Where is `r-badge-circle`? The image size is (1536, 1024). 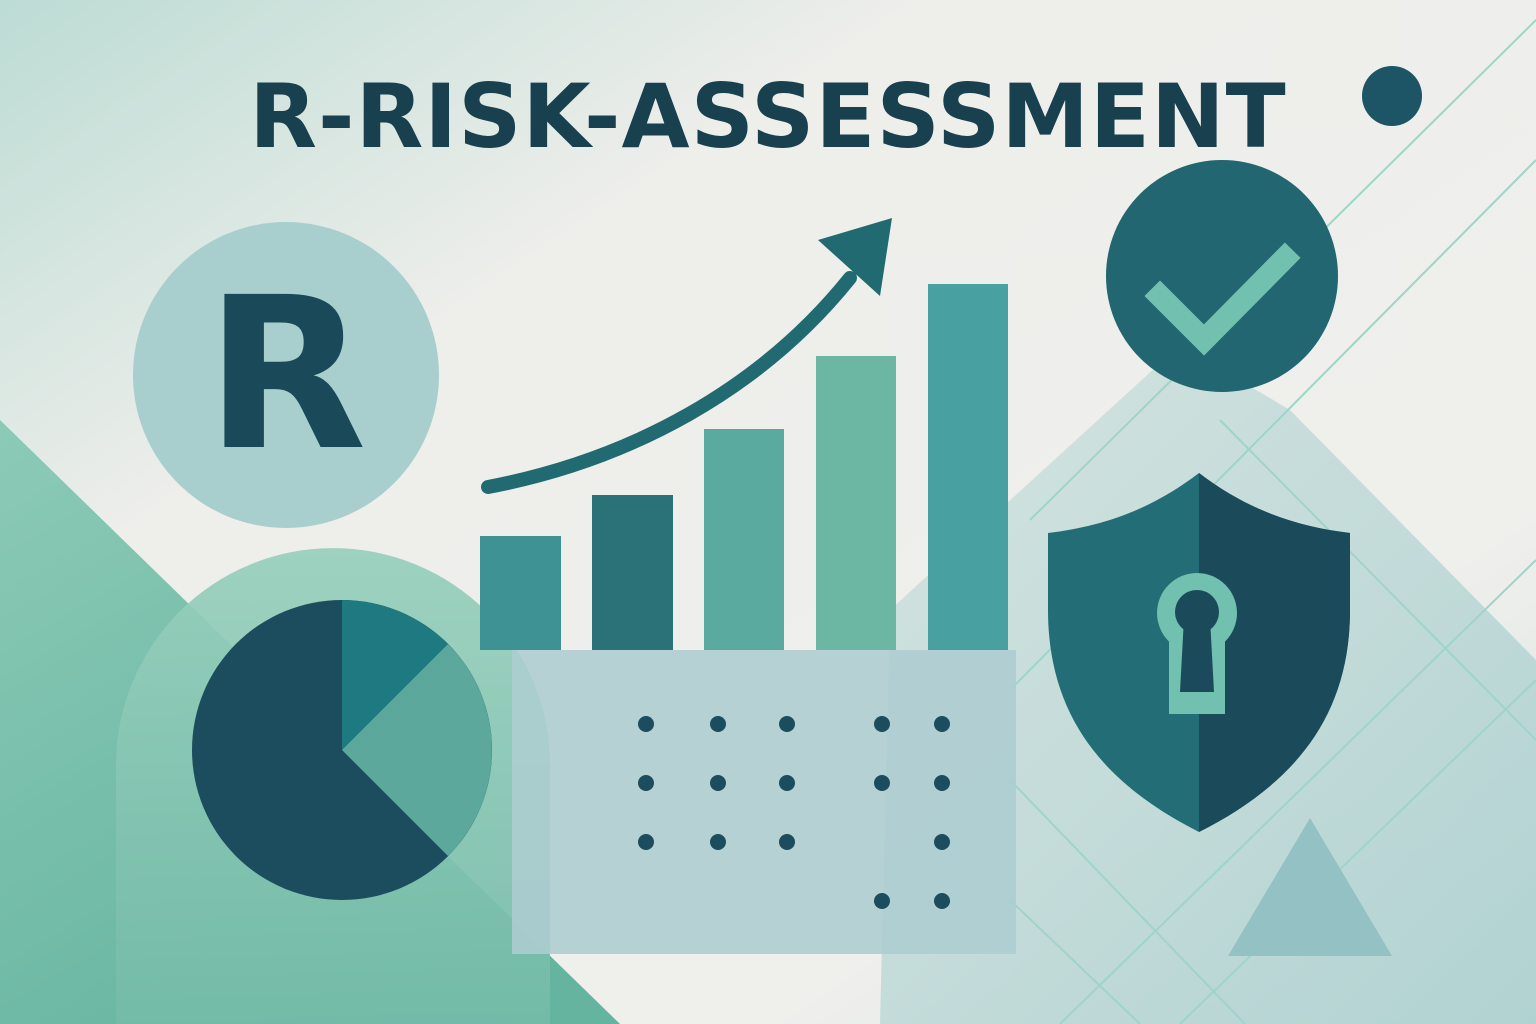
r-badge-circle is located at coordinates (286, 375).